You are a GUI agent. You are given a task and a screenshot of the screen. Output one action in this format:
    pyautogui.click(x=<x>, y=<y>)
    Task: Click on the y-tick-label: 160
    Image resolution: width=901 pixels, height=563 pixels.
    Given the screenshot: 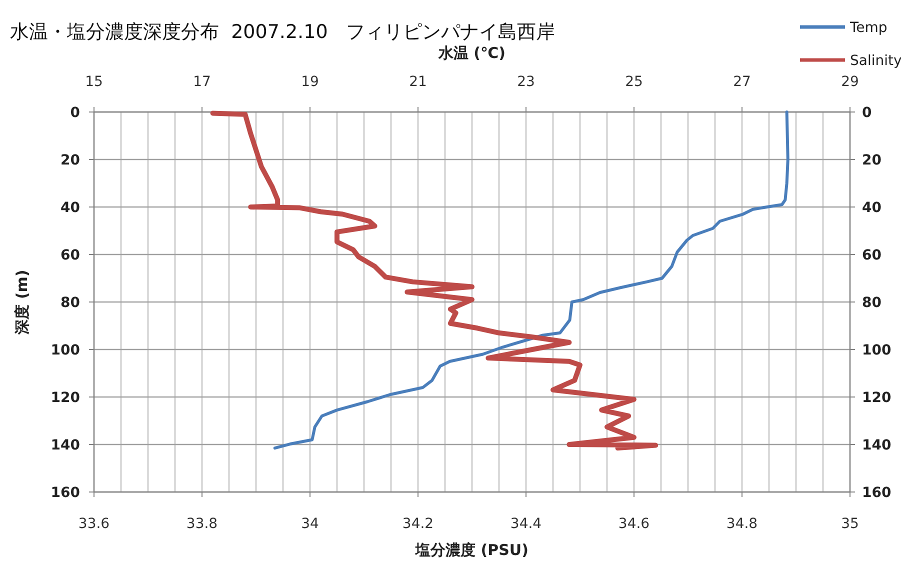 What is the action you would take?
    pyautogui.click(x=65, y=493)
    